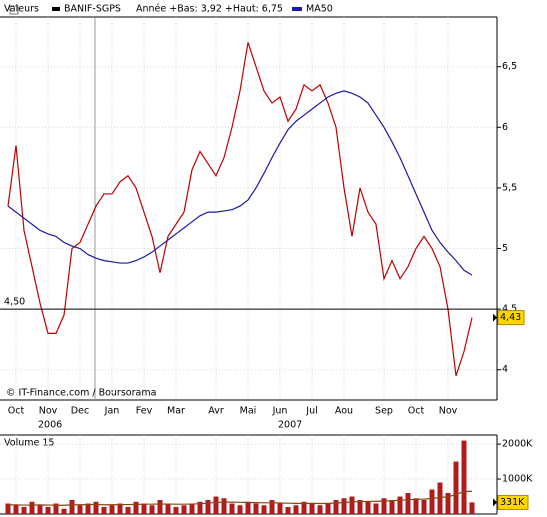 The width and height of the screenshot is (547, 517). What do you see at coordinates (176, 411) in the screenshot?
I see `x-tick-label: Mar` at bounding box center [176, 411].